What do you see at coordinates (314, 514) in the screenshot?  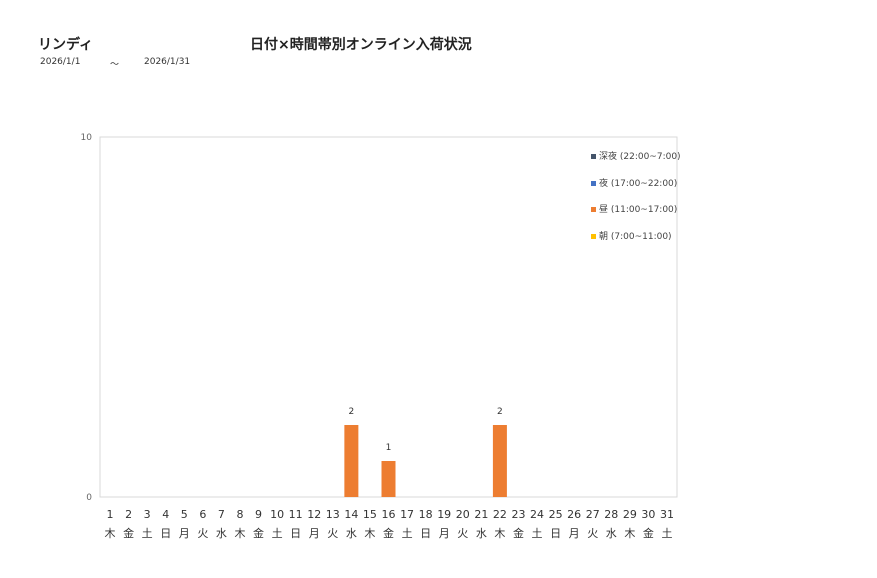 I see `x-tick-day: 12` at bounding box center [314, 514].